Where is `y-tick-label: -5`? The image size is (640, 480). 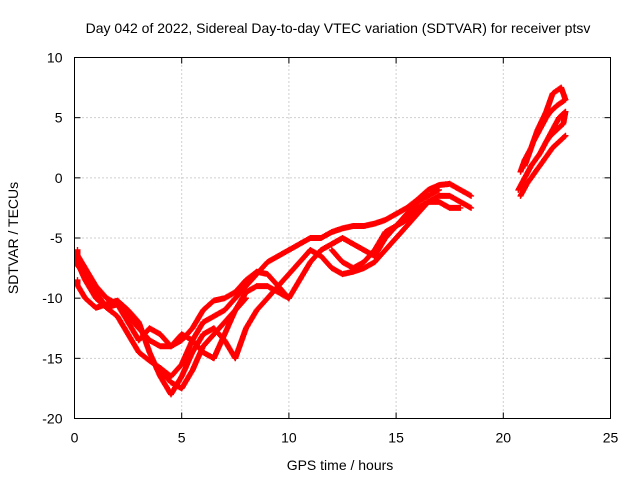 y-tick-label: -5 is located at coordinates (56, 238).